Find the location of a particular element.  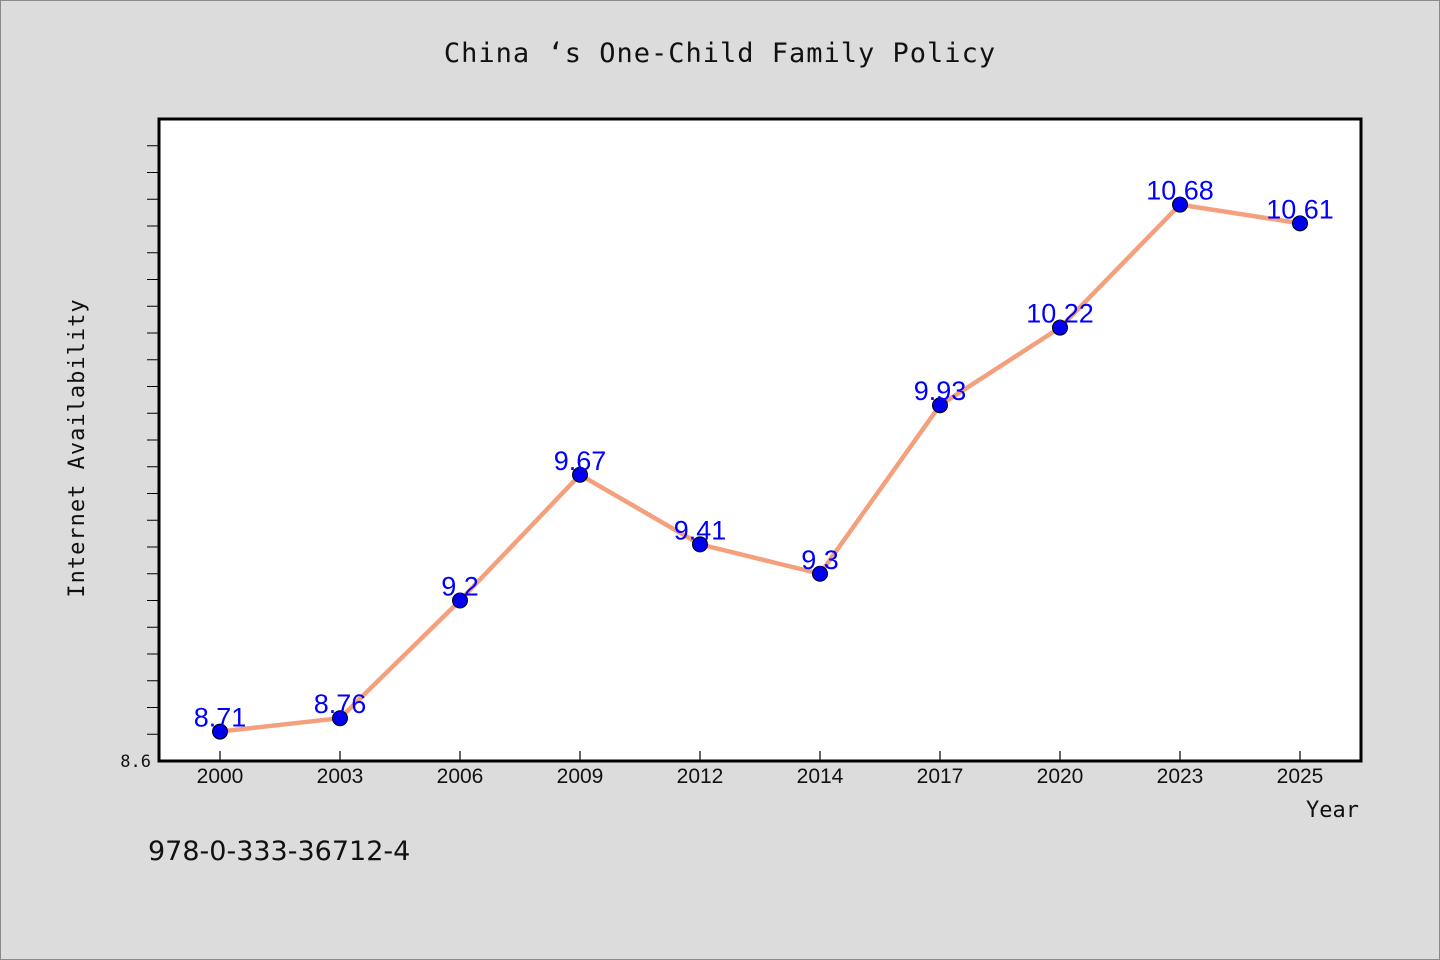

x-tick-label: 2012 is located at coordinates (700, 776).